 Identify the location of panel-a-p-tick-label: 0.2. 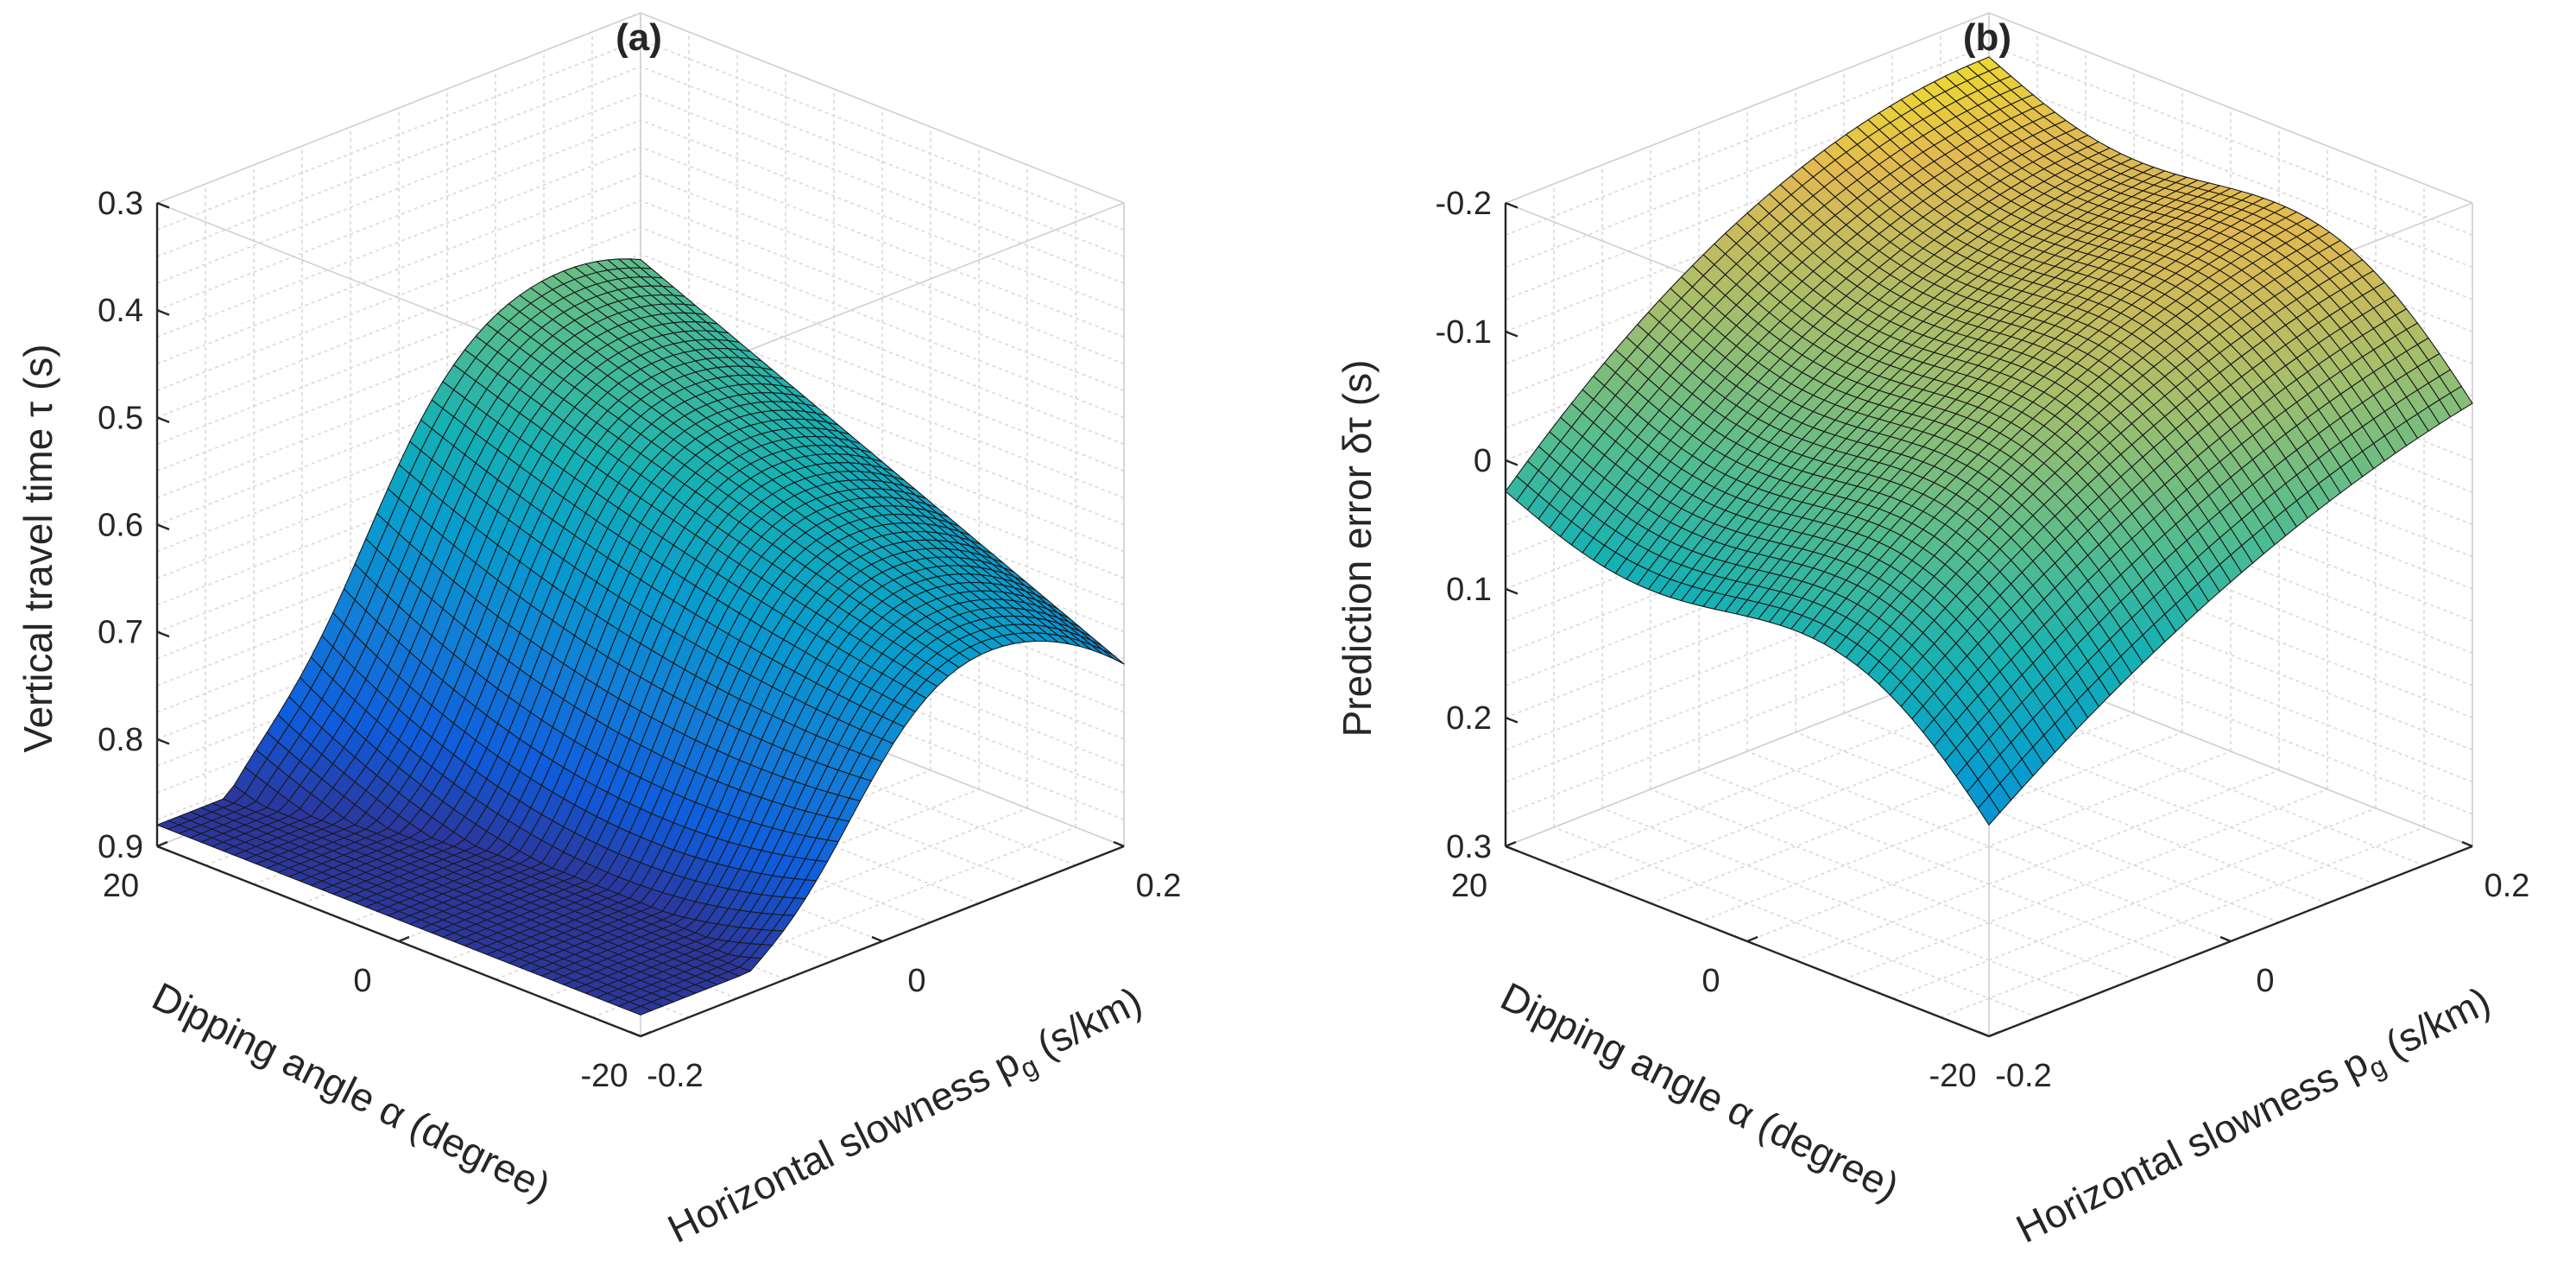
(1159, 886).